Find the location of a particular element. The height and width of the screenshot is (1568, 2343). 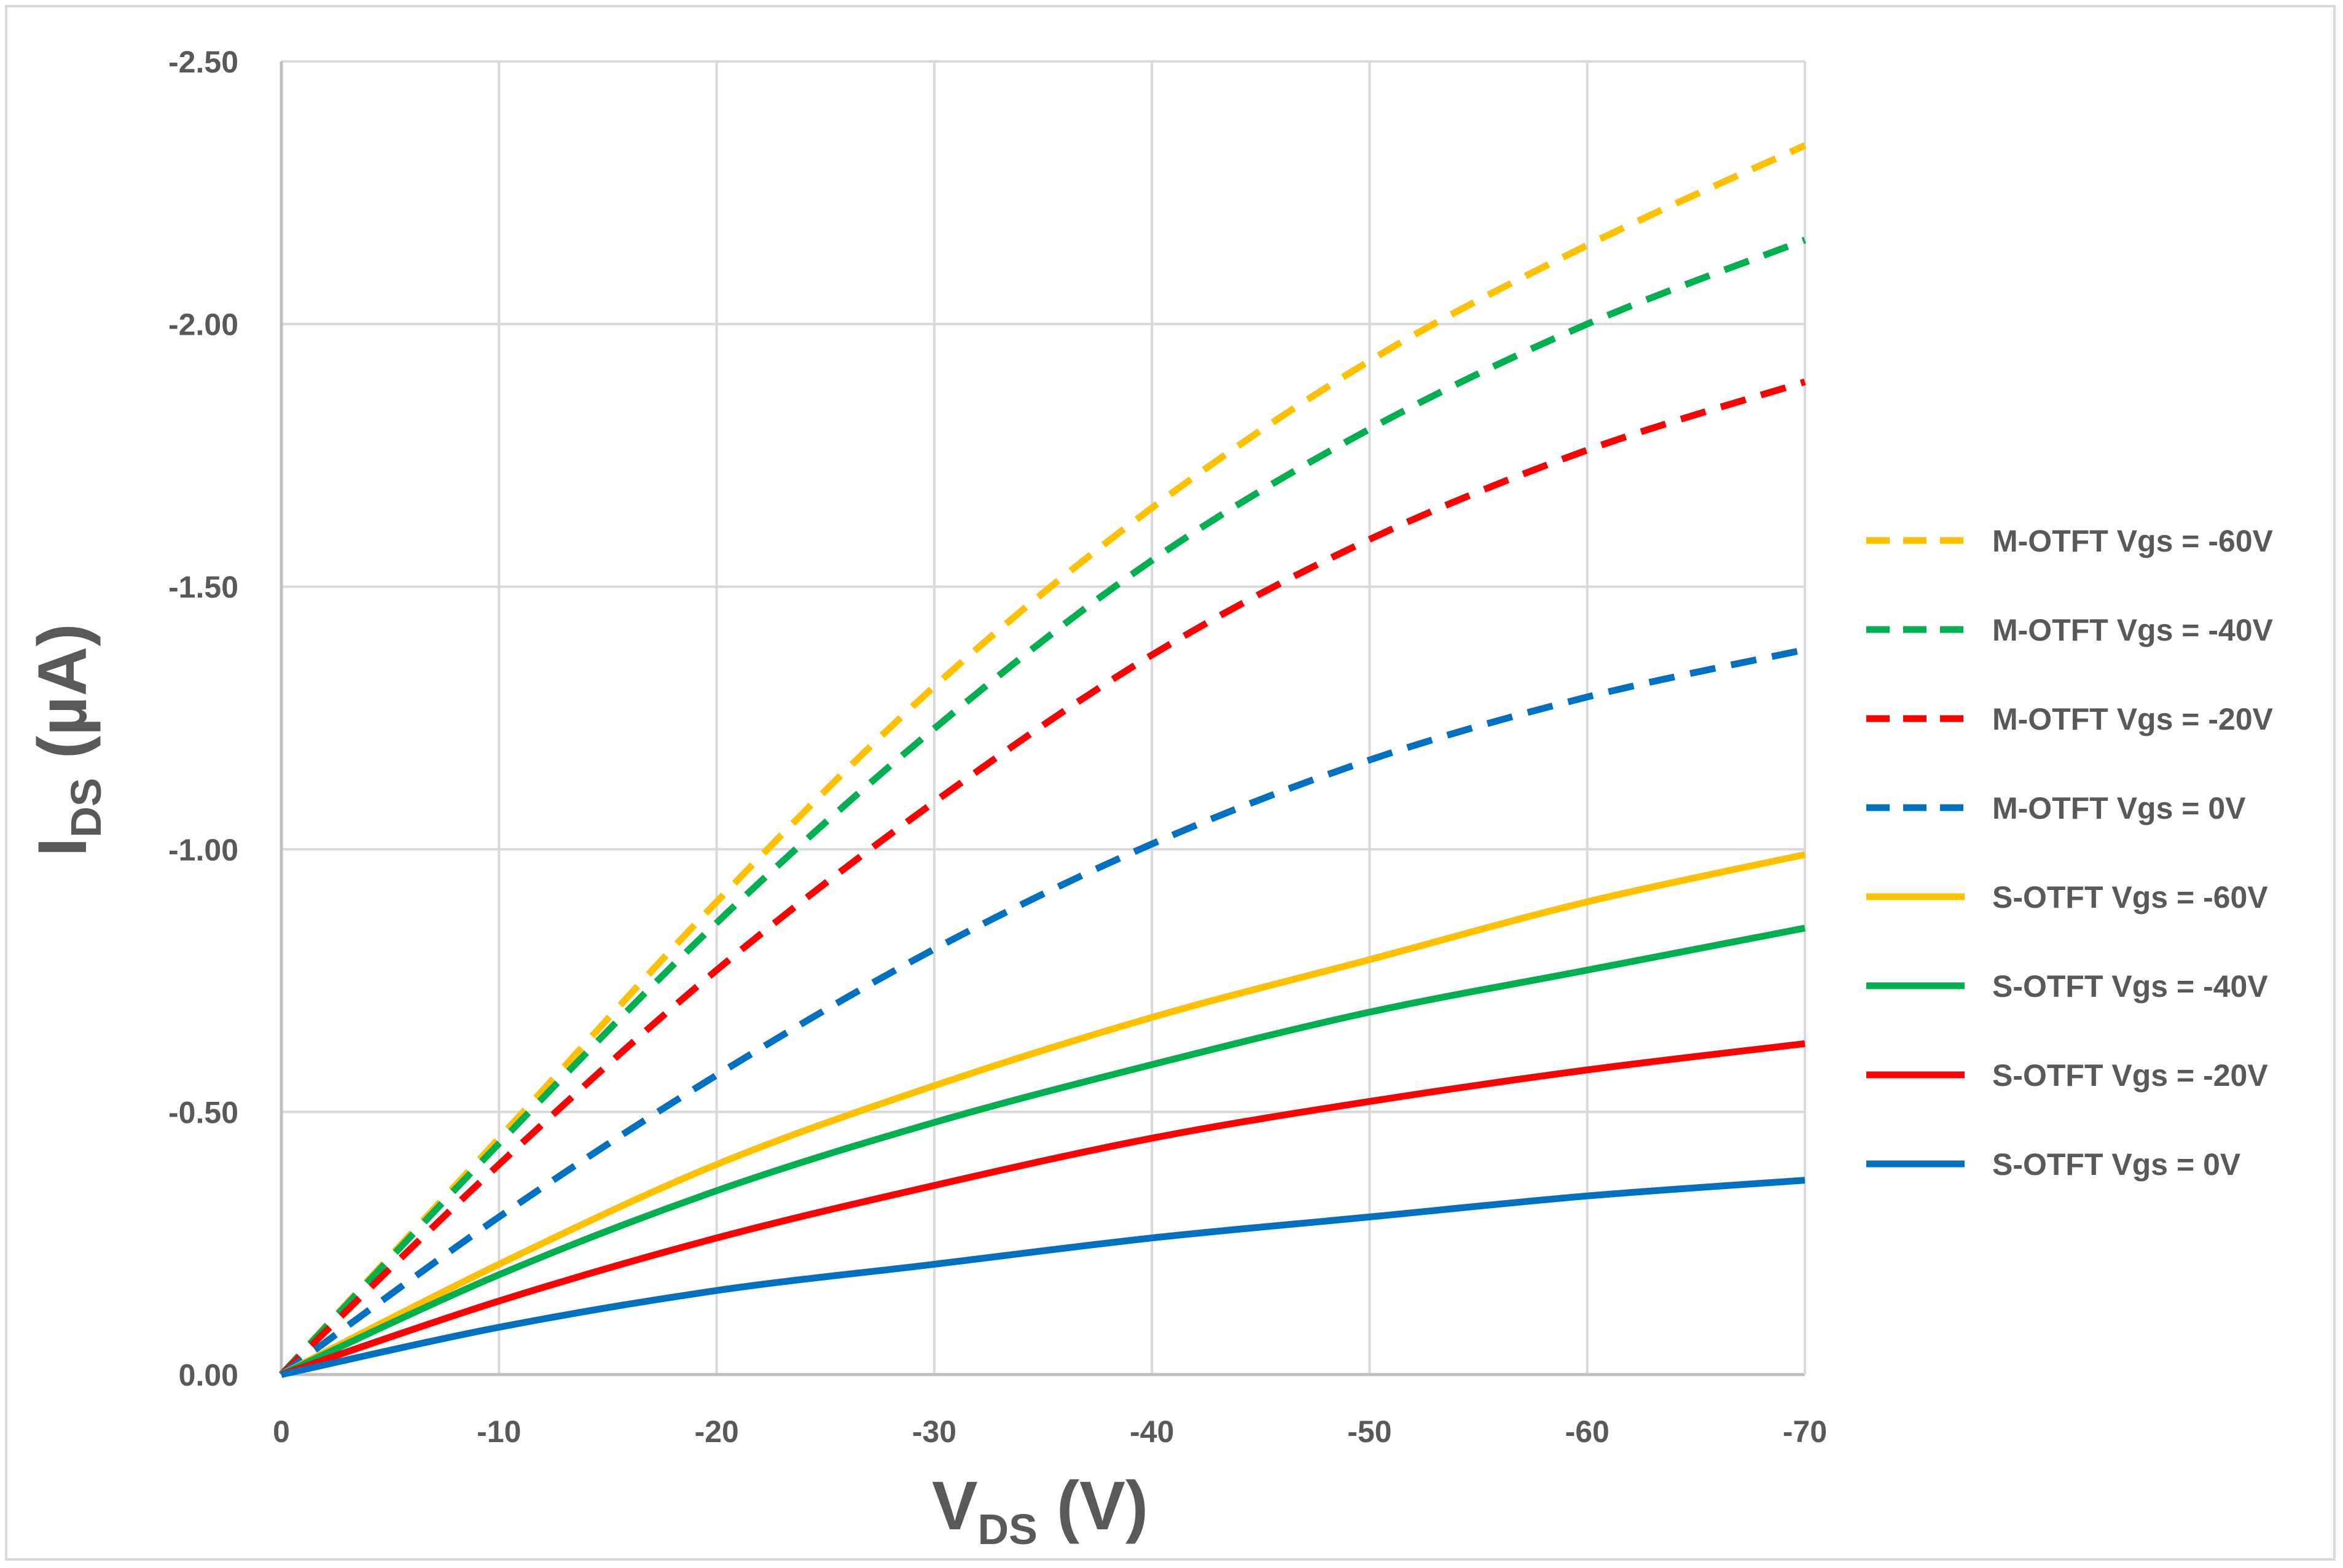

series-line-s-otft-vgs-20v is located at coordinates (1042, 1209).